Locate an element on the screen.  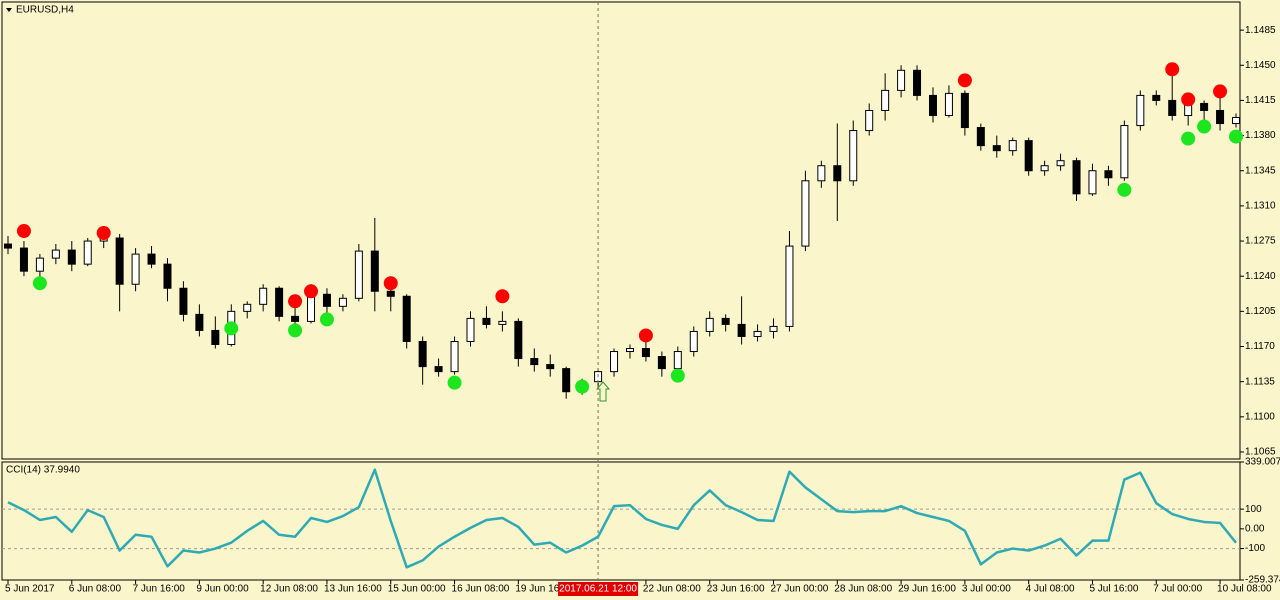
x-tick-label: 12 Jun 08:00 is located at coordinates (289, 589).